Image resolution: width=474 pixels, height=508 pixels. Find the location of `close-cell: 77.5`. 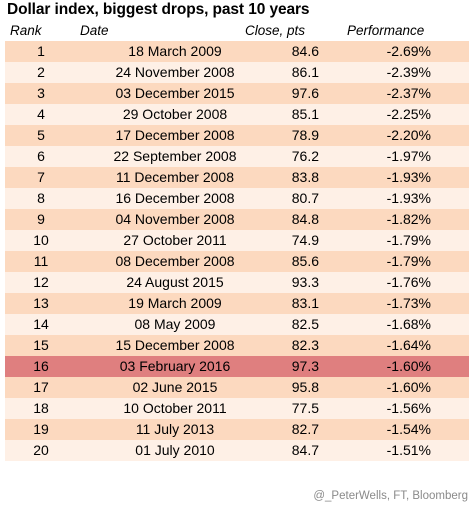

close-cell: 77.5 is located at coordinates (305, 408).